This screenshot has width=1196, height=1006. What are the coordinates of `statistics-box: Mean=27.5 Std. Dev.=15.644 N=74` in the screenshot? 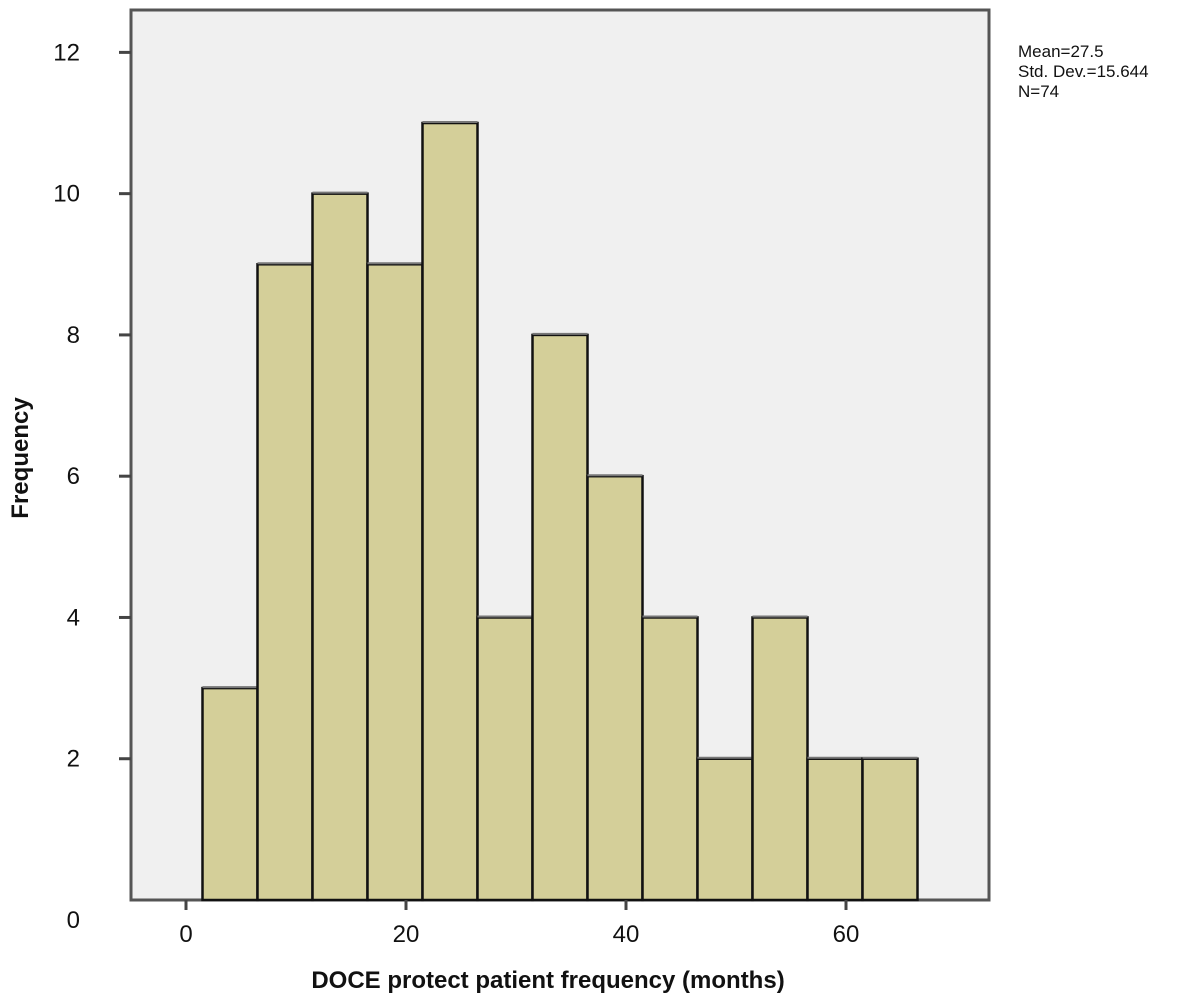 It's located at (1083, 72).